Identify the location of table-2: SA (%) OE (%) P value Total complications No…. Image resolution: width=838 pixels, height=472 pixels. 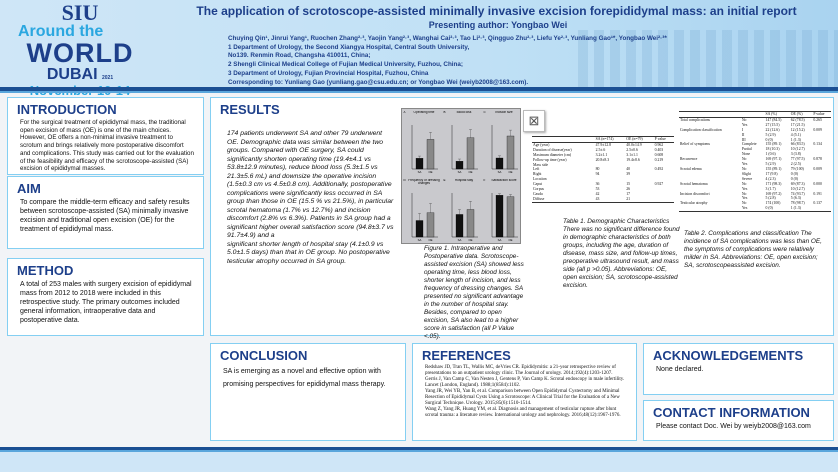
(755, 161).